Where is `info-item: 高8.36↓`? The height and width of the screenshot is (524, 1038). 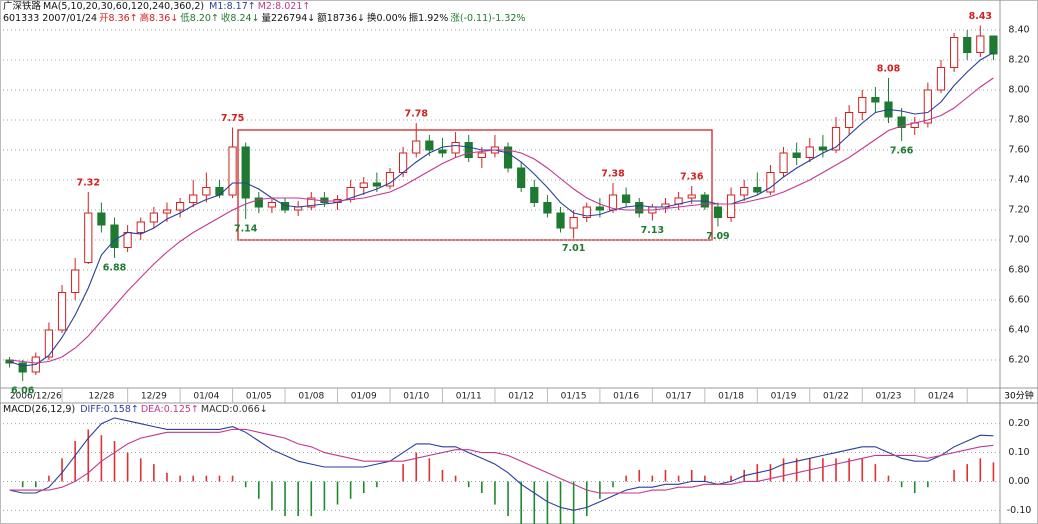 info-item: 高8.36↓ is located at coordinates (159, 18).